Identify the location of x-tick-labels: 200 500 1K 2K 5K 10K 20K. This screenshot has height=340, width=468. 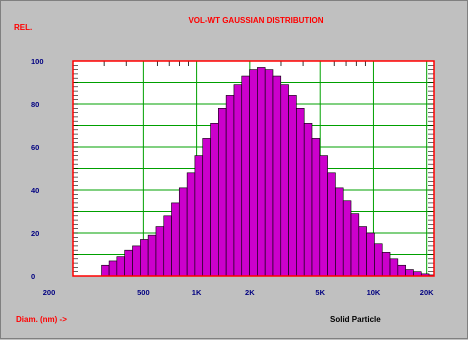
(238, 292).